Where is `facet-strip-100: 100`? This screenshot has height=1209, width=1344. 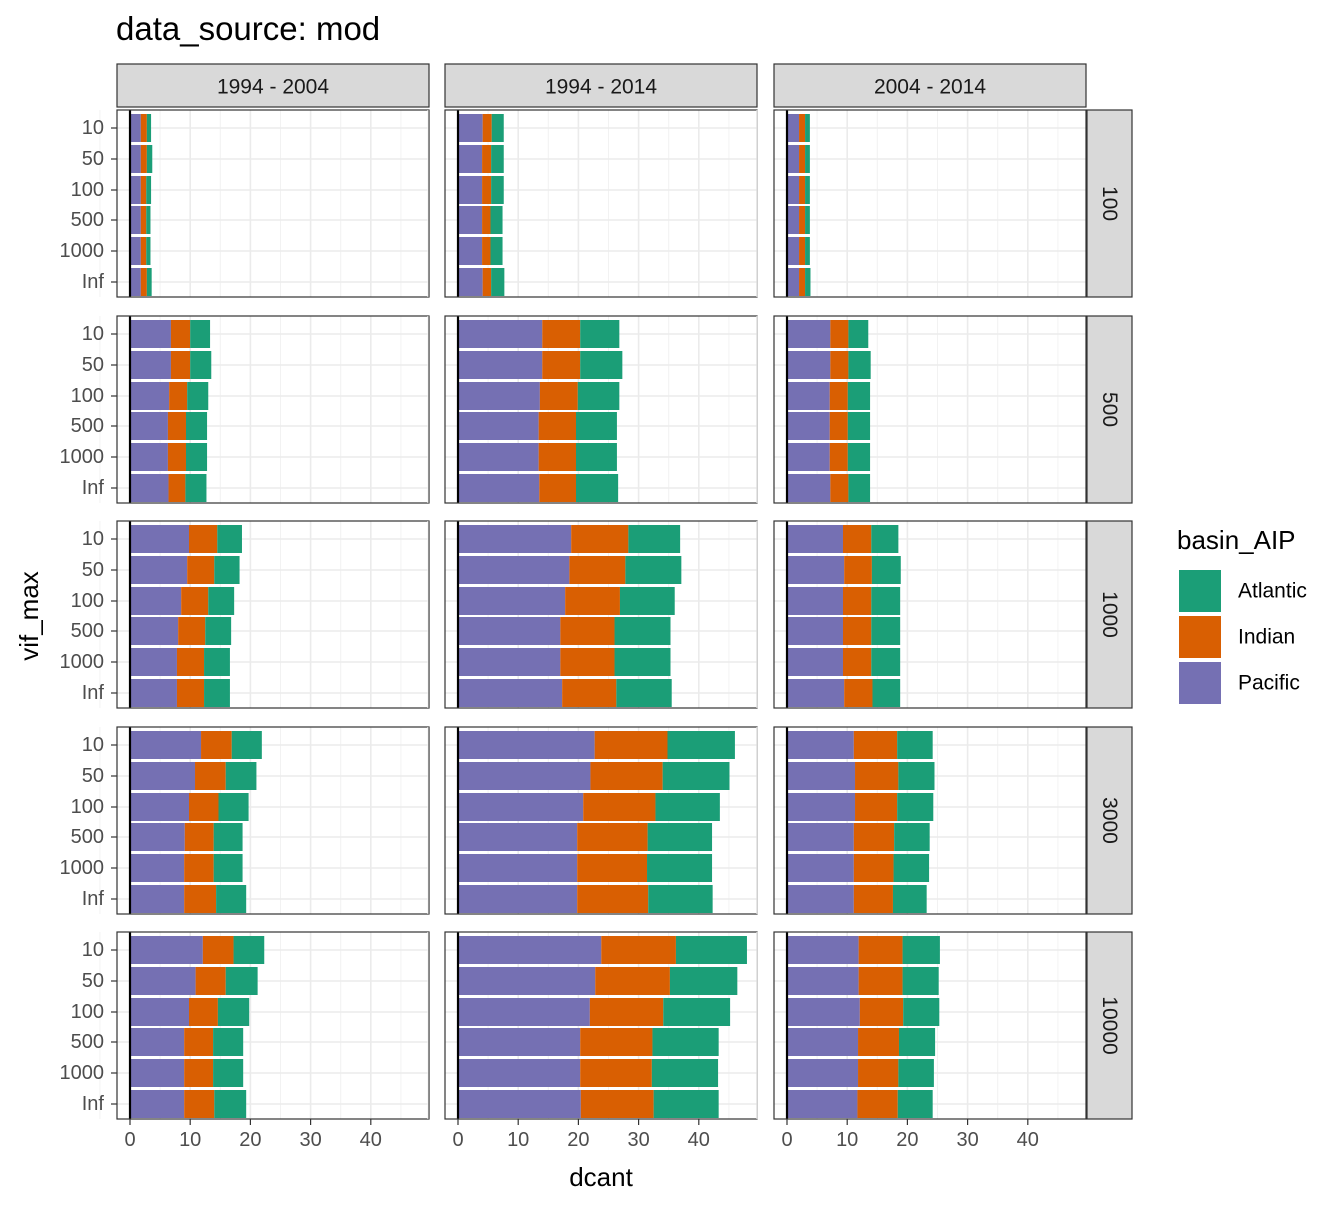
facet-strip-100: 100 is located at coordinates (1109, 203).